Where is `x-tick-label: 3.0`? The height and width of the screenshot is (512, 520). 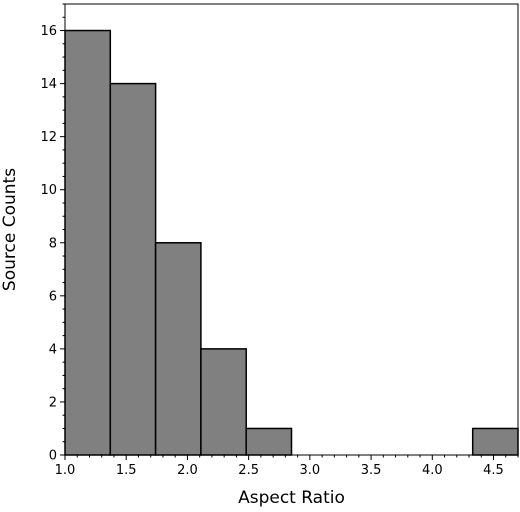
x-tick-label: 3.0 is located at coordinates (310, 470).